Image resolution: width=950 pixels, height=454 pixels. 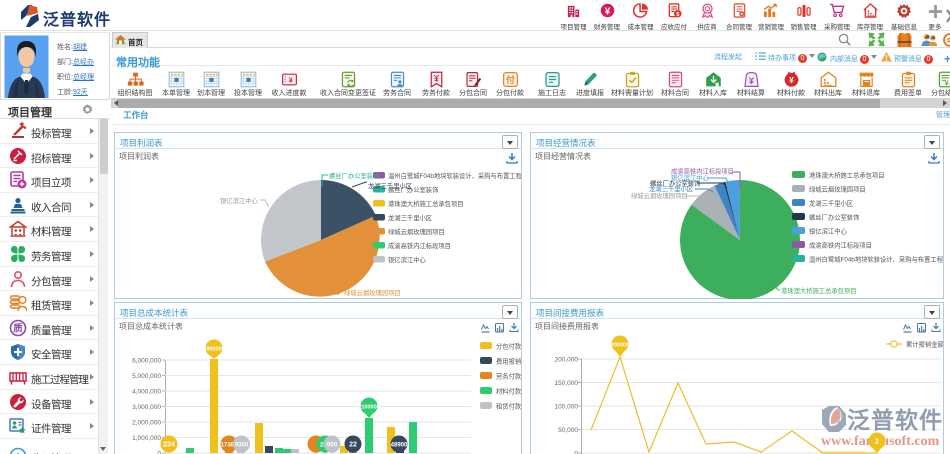 What do you see at coordinates (399, 446) in the screenshot?
I see `svg-text: 48900` at bounding box center [399, 446].